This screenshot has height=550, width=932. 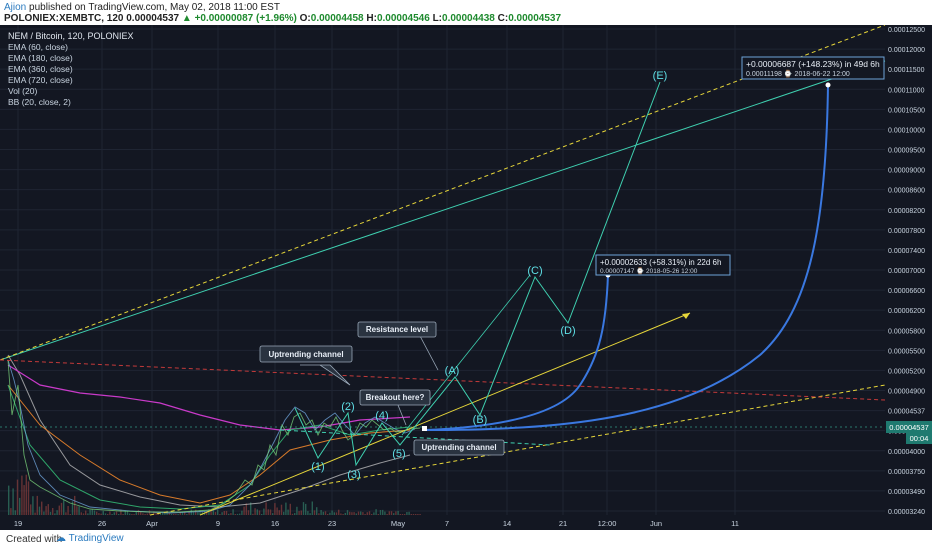 I want to click on legend-title: NEM / Bitcoin, 120, POLONIEX, so click(x=71, y=36).